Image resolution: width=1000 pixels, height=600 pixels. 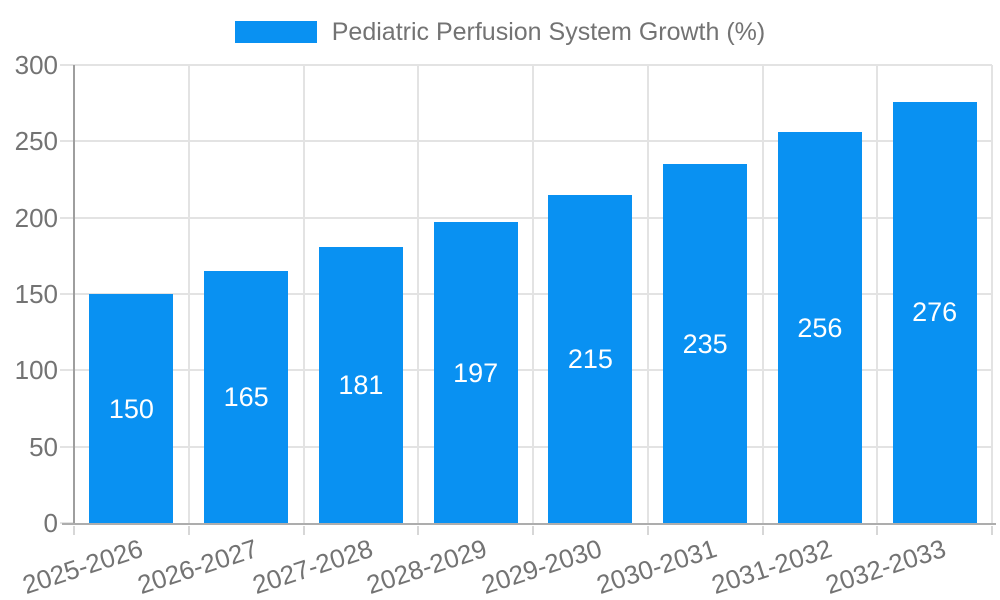 I want to click on bar-value-label: 181, so click(x=361, y=384).